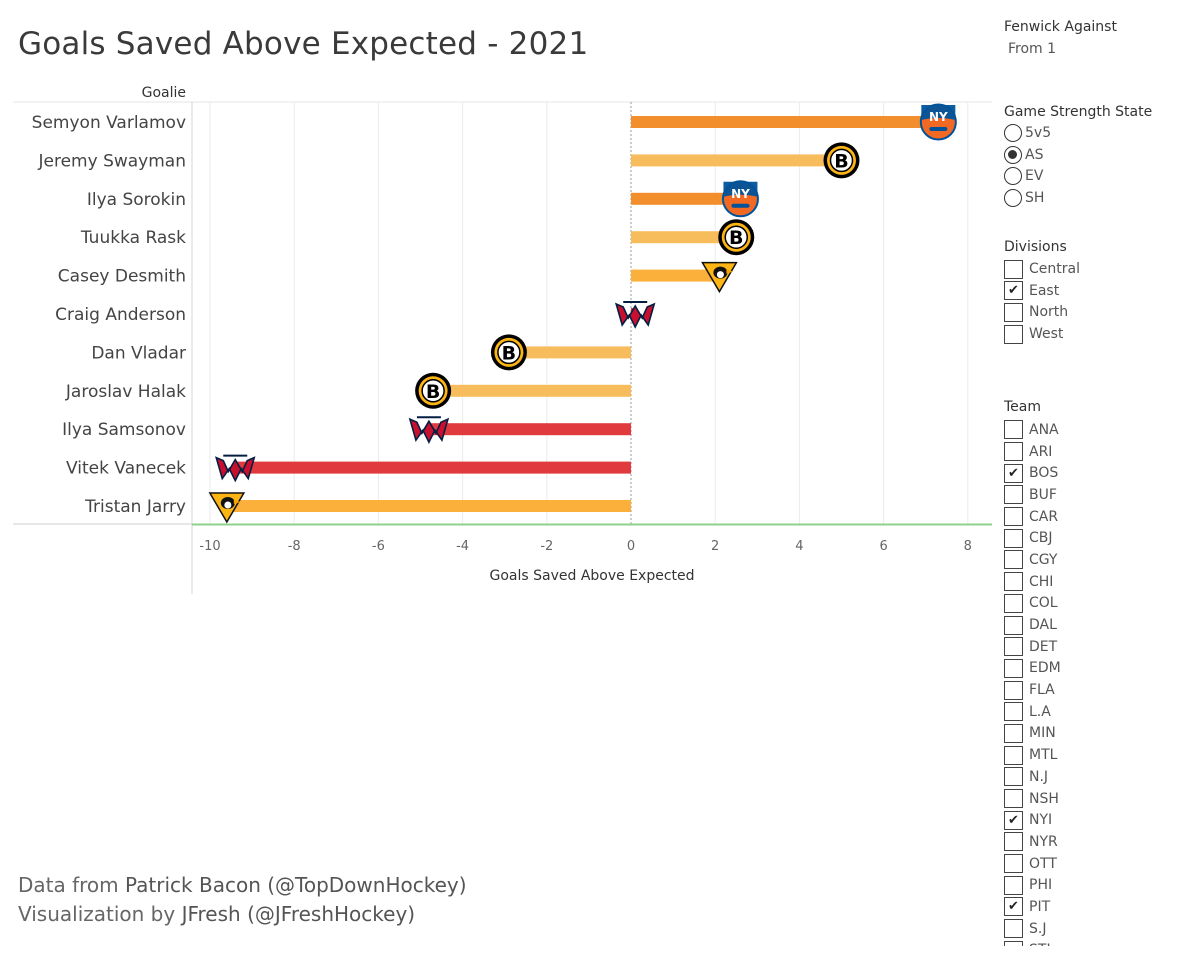 The height and width of the screenshot is (960, 1200). Describe the element at coordinates (715, 546) in the screenshot. I see `x-tick-label: 2` at that location.